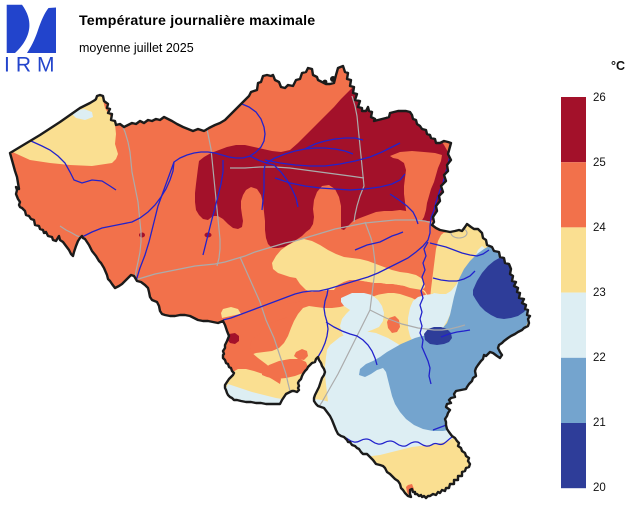 Image resolution: width=640 pixels, height=507 pixels. What do you see at coordinates (618, 66) in the screenshot?
I see `svg-text: °C` at bounding box center [618, 66].